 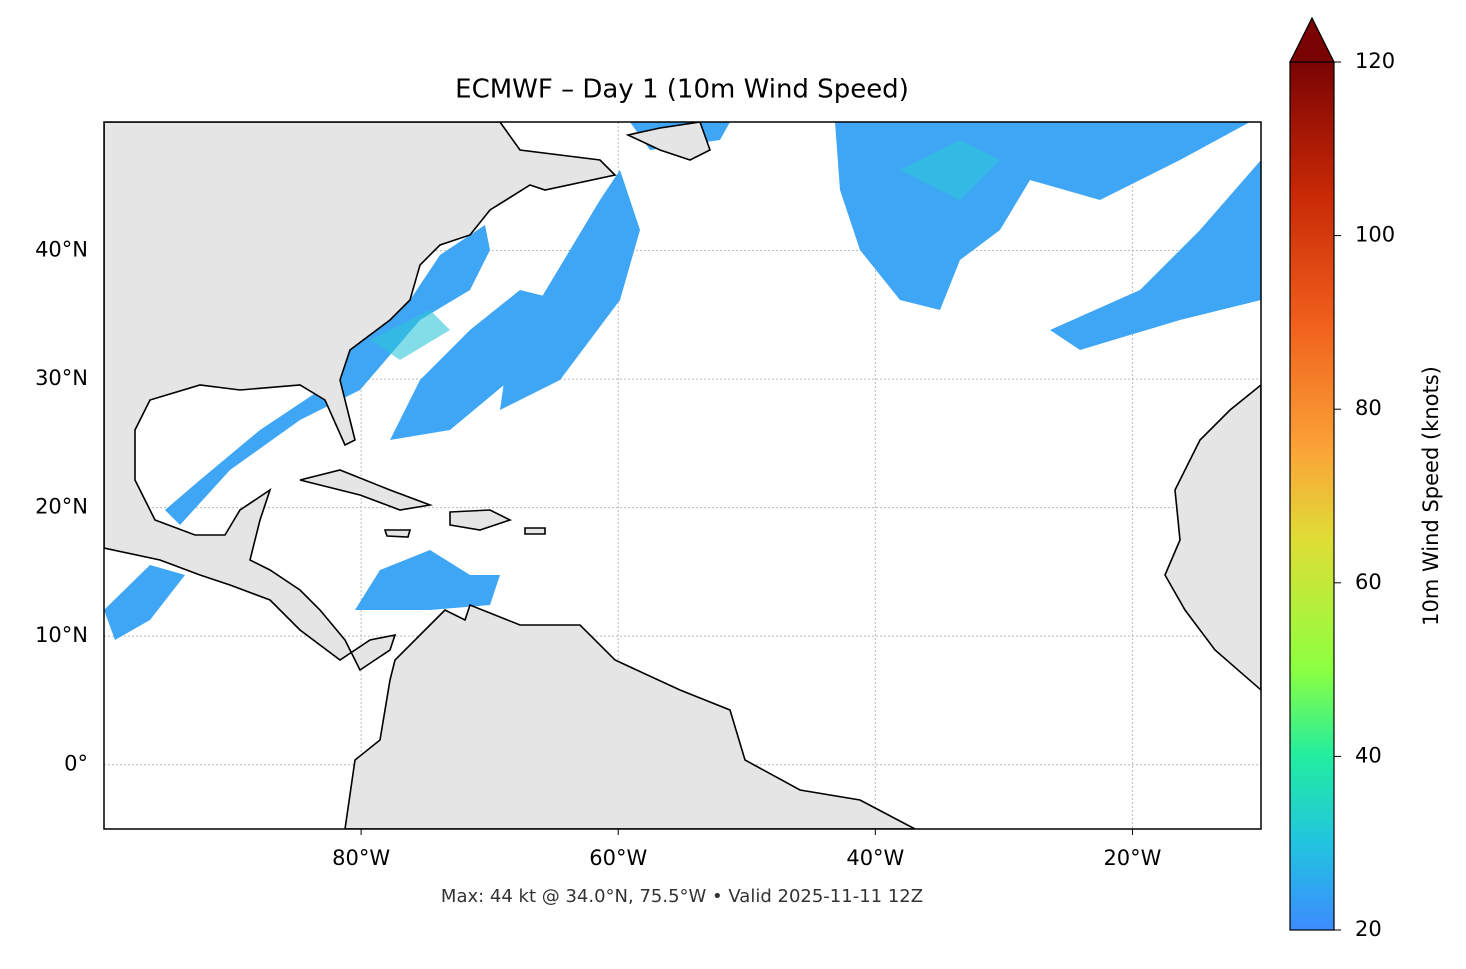 What do you see at coordinates (1431, 496) in the screenshot?
I see `colorbar-label: 10m Wind Speed (knots)` at bounding box center [1431, 496].